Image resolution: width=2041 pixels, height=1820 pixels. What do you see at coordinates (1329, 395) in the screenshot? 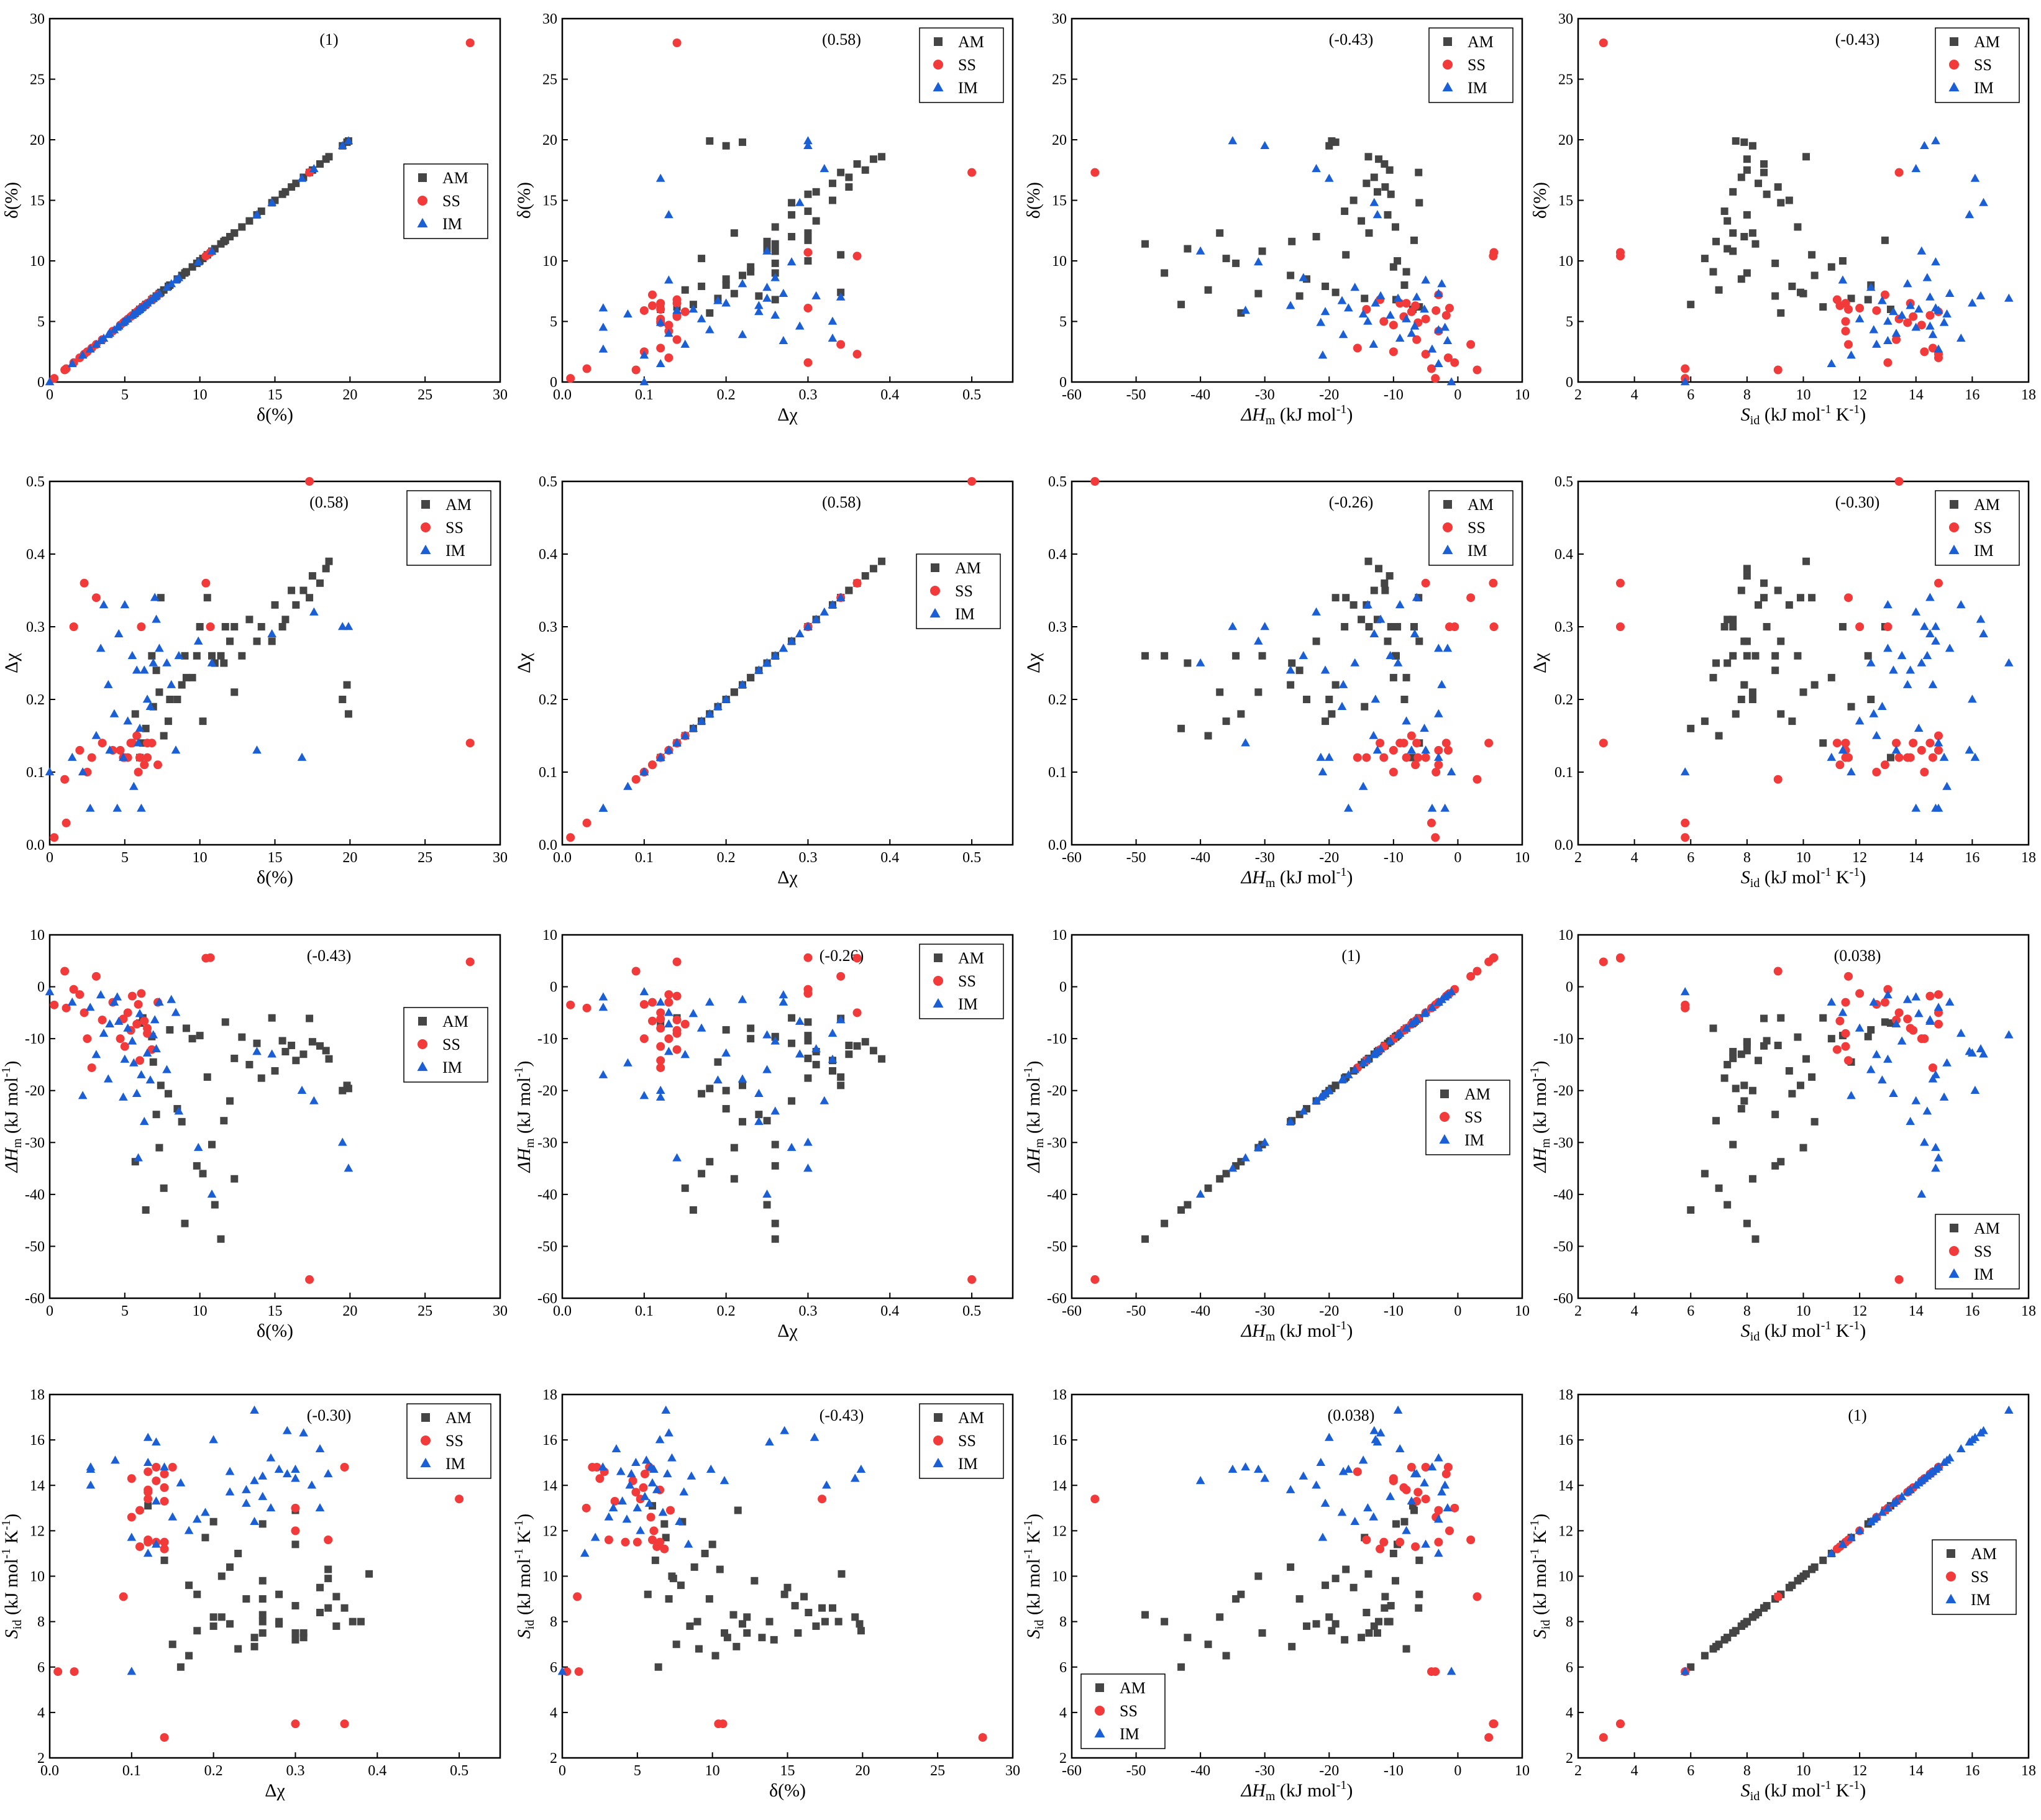
I see `x-tick-label: -20` at bounding box center [1329, 395].